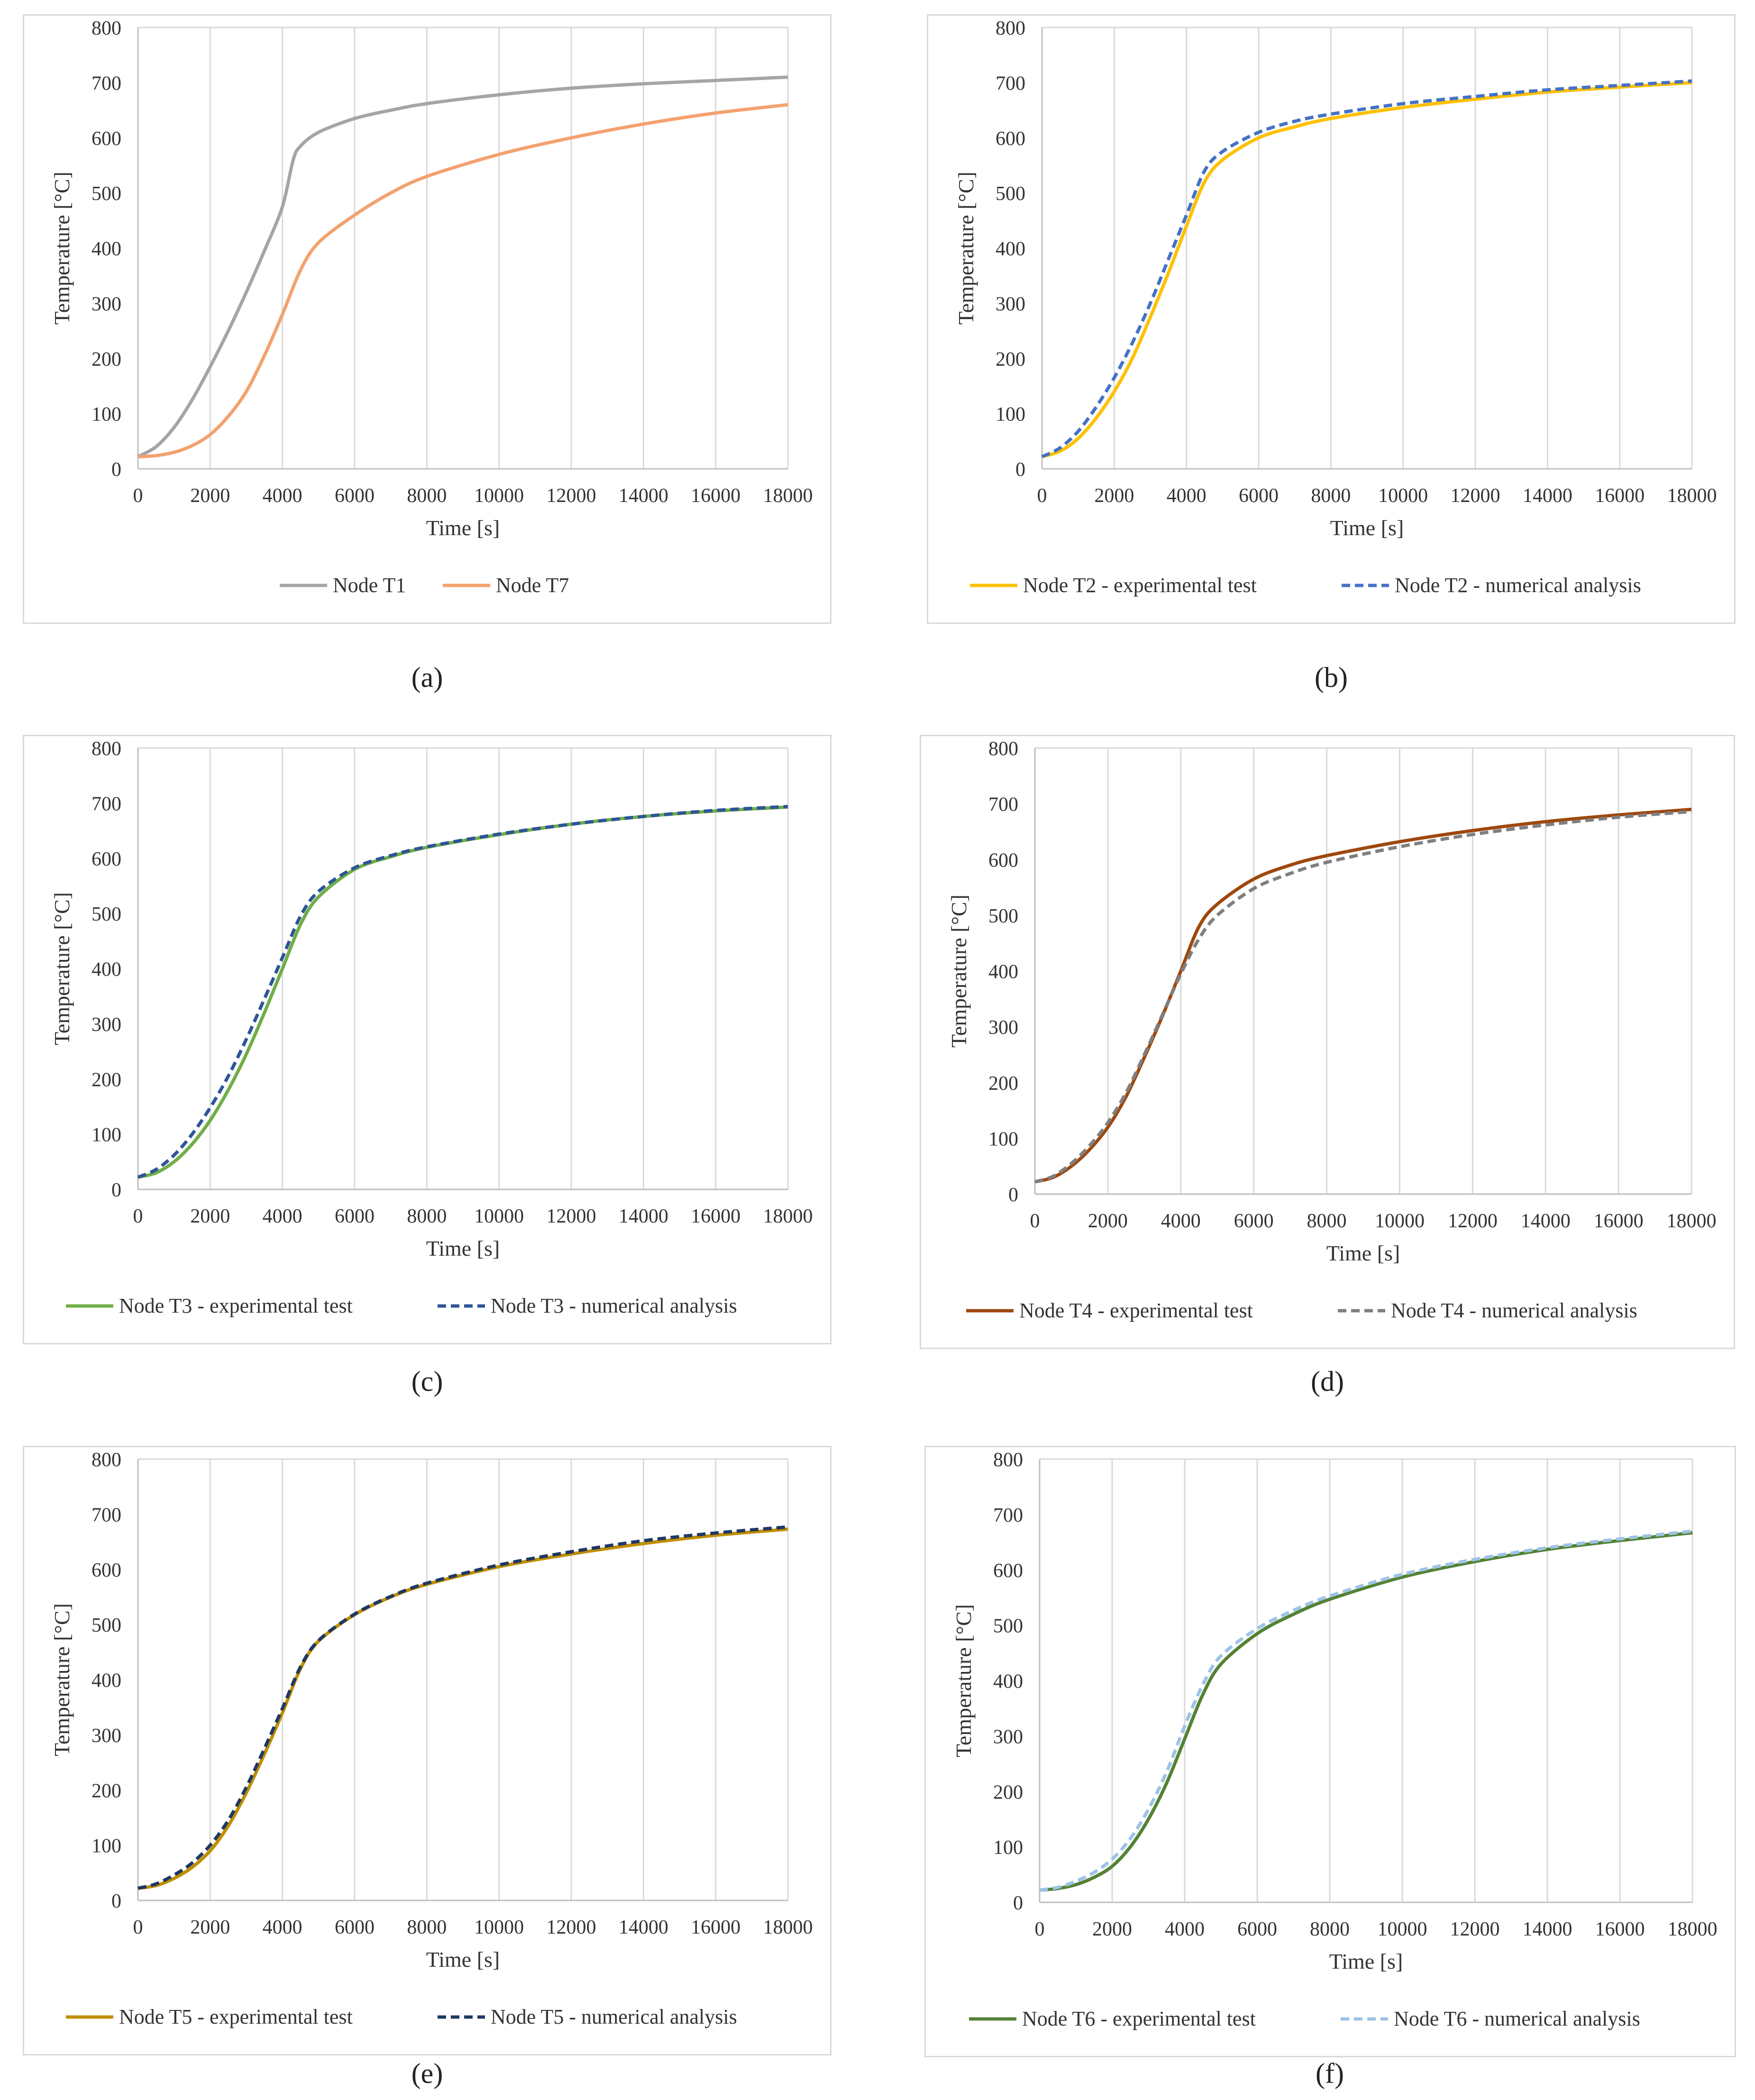  What do you see at coordinates (236, 2017) in the screenshot?
I see `legend-label: Node T5 - experimental test` at bounding box center [236, 2017].